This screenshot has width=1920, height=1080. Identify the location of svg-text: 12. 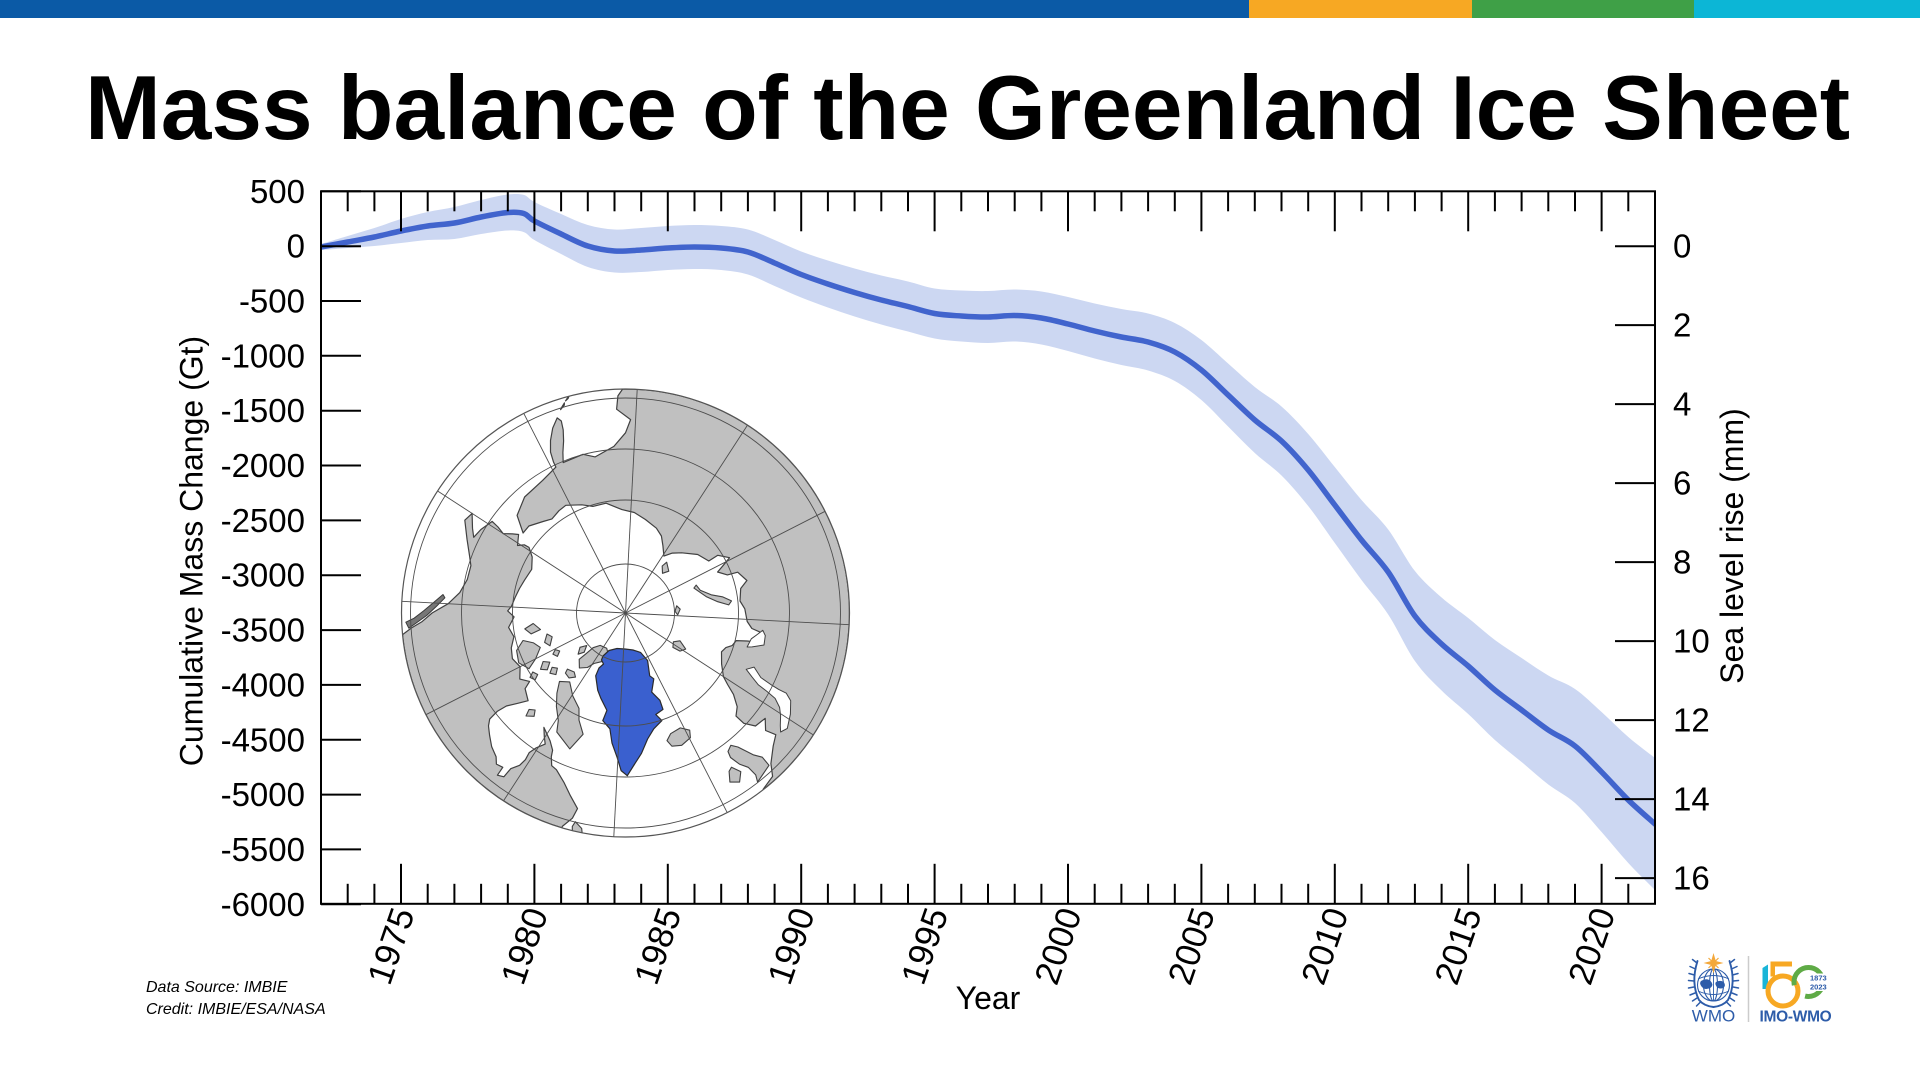
(1691, 720).